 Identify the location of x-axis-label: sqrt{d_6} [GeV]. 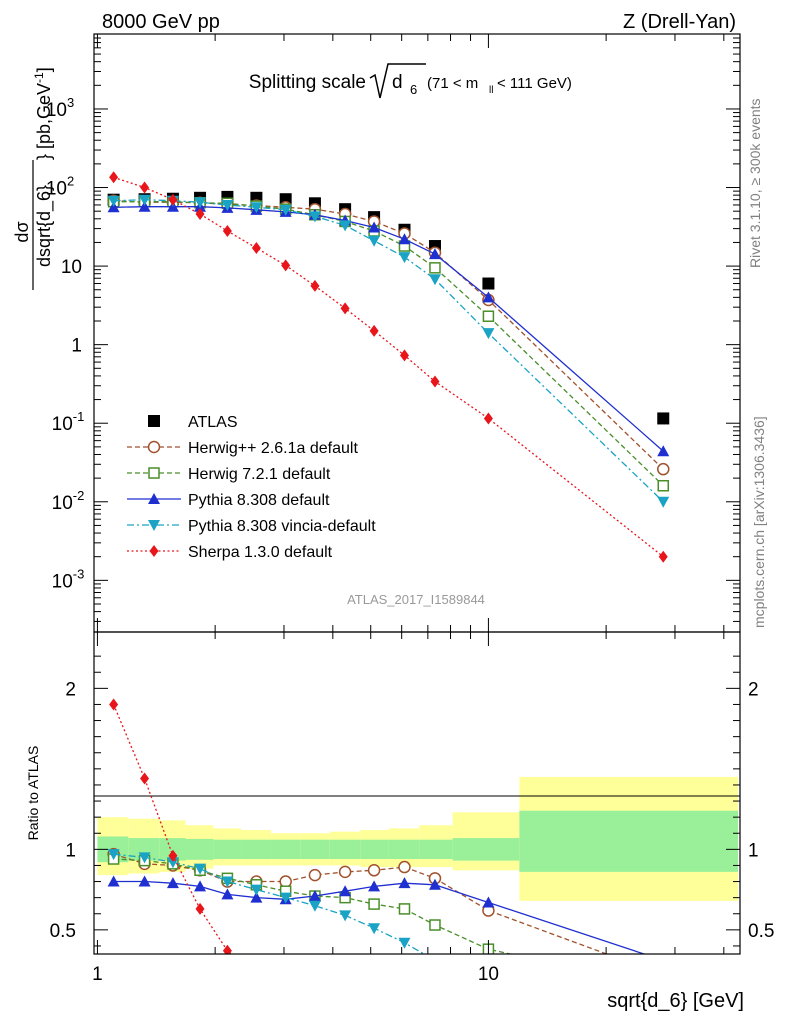
(675, 1001).